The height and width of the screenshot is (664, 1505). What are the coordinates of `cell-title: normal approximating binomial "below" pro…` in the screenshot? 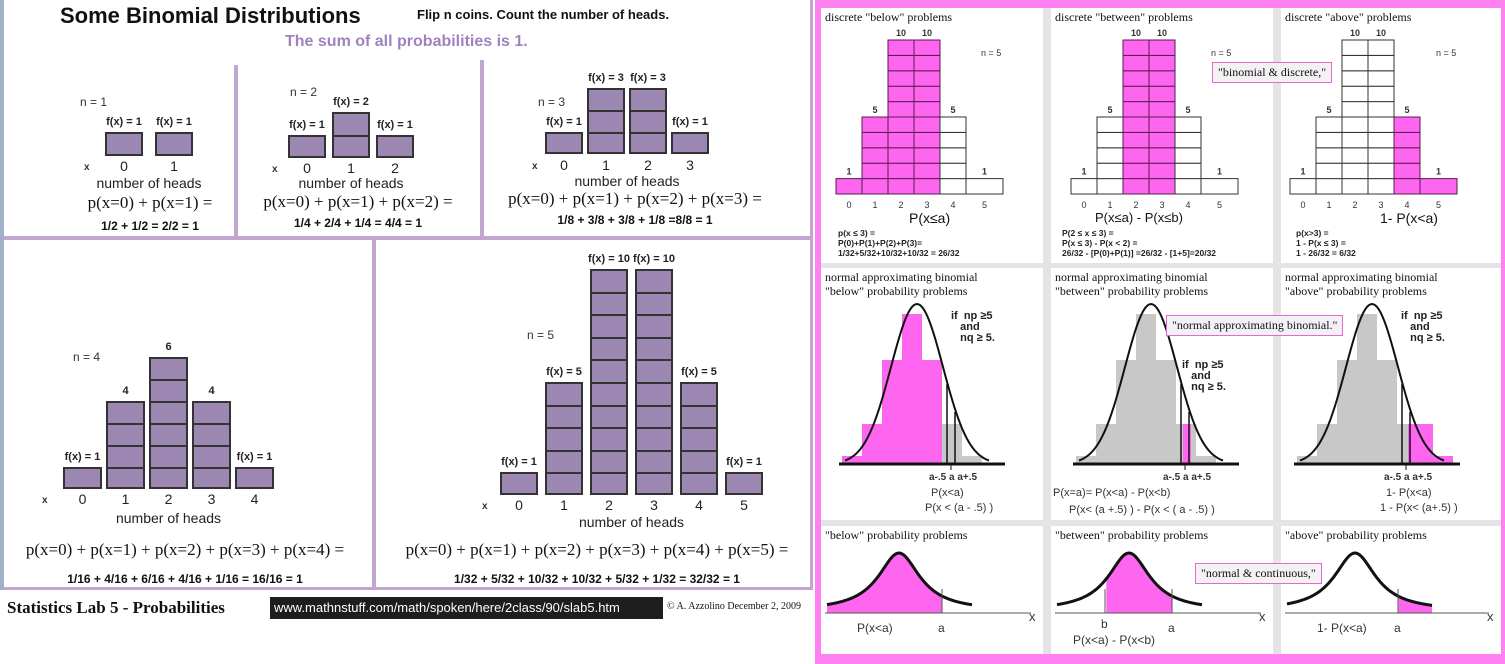 It's located at (901, 284).